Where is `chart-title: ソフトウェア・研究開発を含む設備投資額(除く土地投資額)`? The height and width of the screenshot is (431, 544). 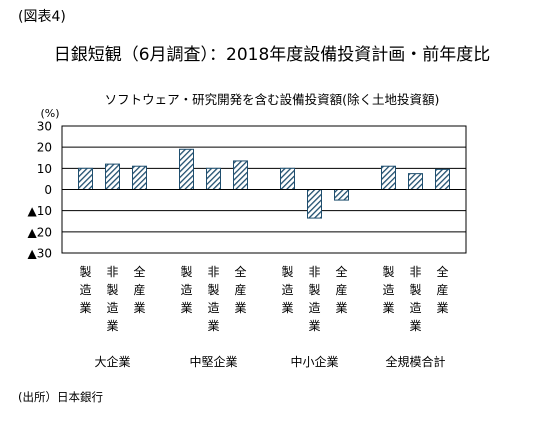 chart-title: ソフトウェア・研究開発を含む設備投資額(除く土地投資額) is located at coordinates (272, 99).